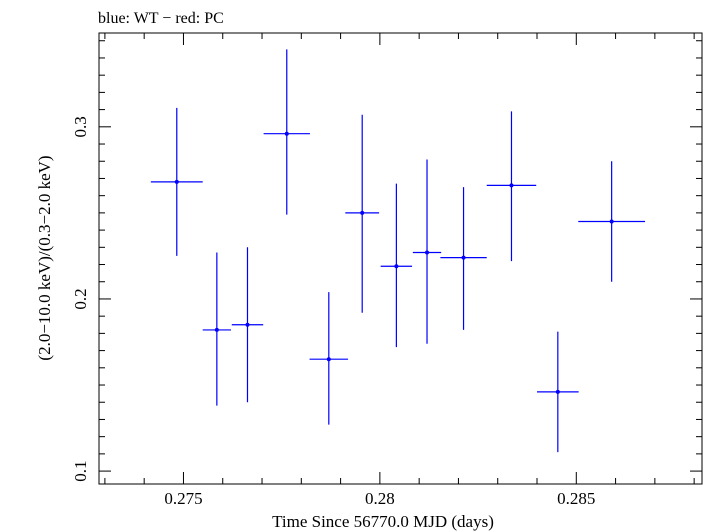 The image size is (705, 532). Describe the element at coordinates (80, 298) in the screenshot. I see `y-tick-label: 0.2` at that location.